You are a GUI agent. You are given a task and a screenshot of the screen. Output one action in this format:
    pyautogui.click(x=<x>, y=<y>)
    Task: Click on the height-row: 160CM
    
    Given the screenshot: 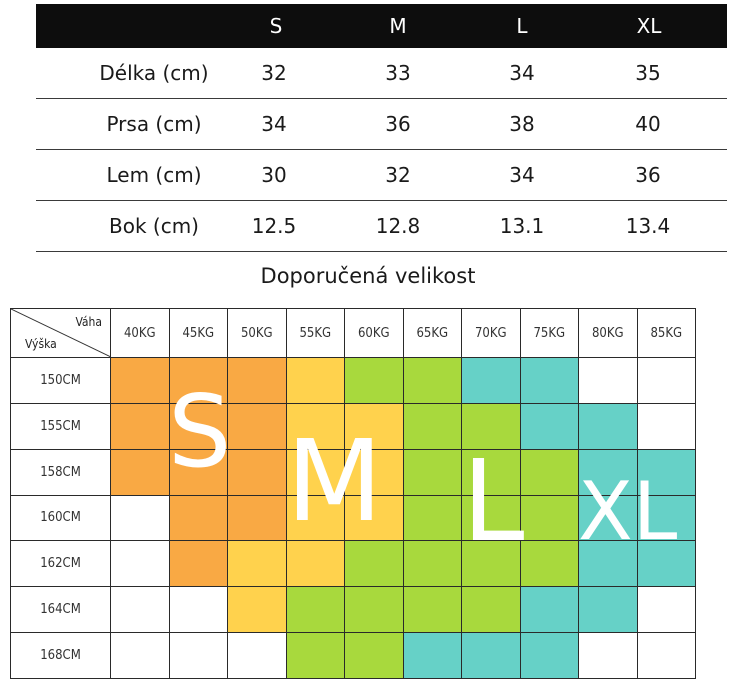 What is the action you would take?
    pyautogui.click(x=353, y=518)
    